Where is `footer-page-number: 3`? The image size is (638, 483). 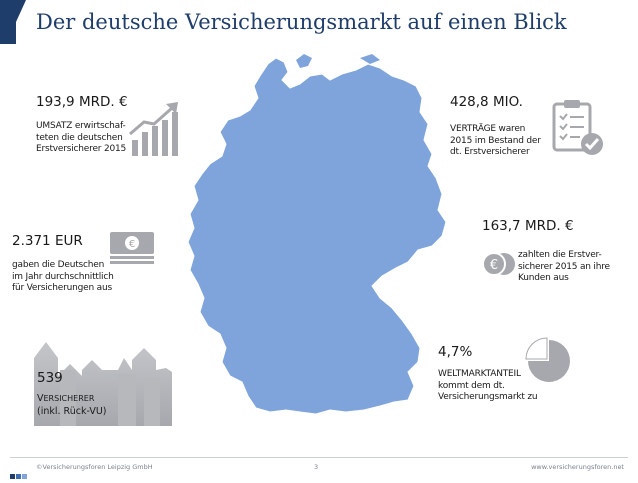 footer-page-number: 3 is located at coordinates (316, 467).